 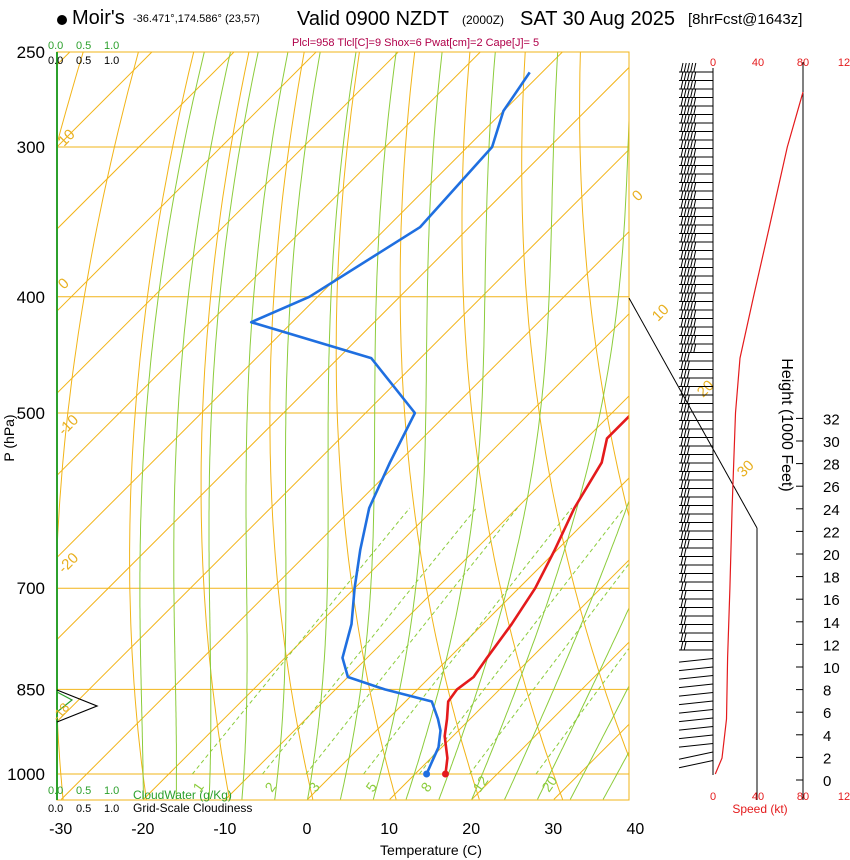 I want to click on speed-tick-top: 12, so click(x=844, y=63).